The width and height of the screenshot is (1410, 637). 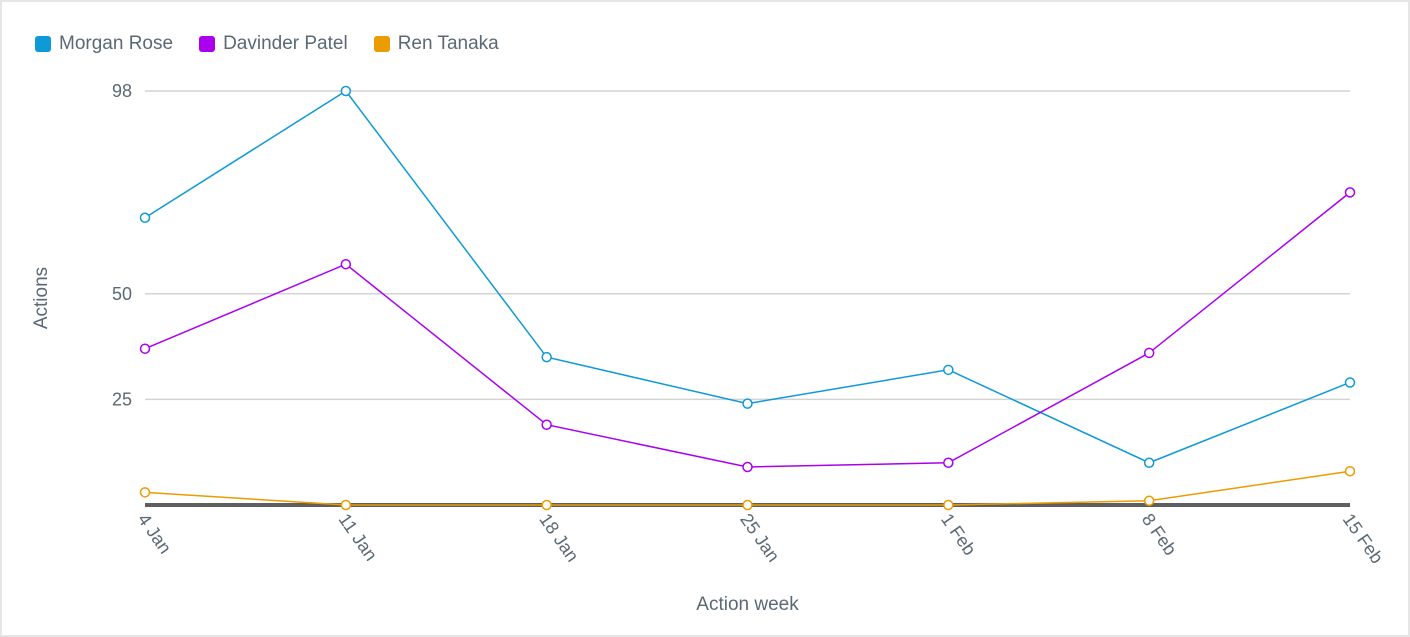 I want to click on data-point-morgan-rose-18-jan, so click(x=546, y=357).